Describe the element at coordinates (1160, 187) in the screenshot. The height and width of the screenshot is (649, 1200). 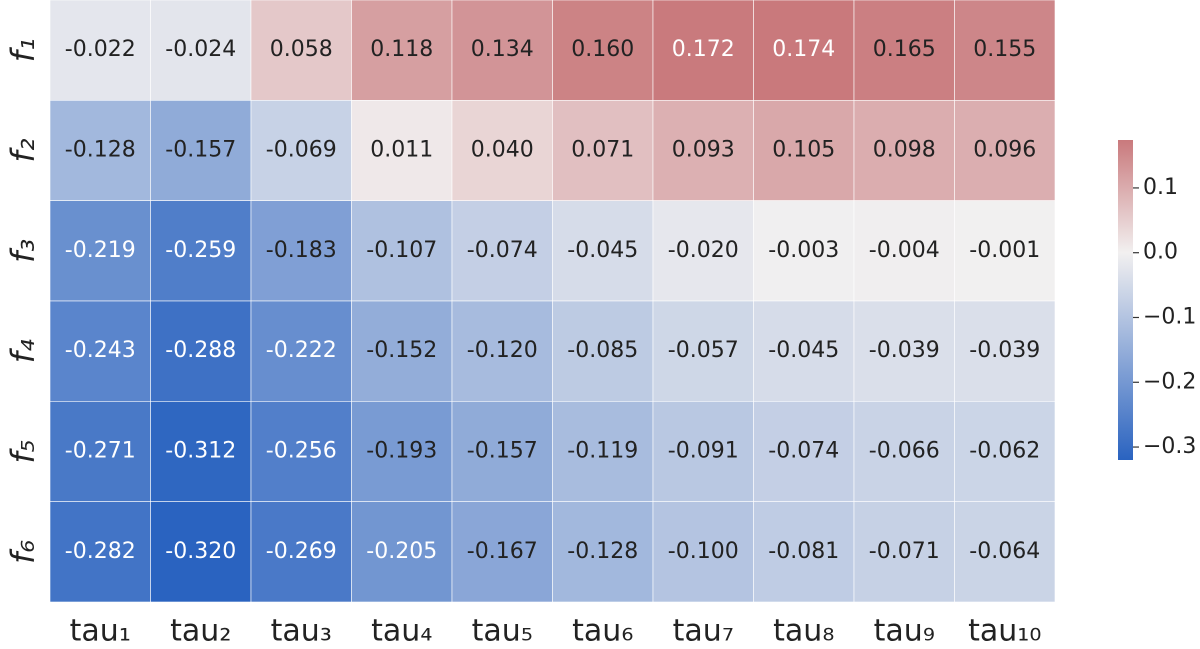
I see `colorbar-tick-label: 0.1` at that location.